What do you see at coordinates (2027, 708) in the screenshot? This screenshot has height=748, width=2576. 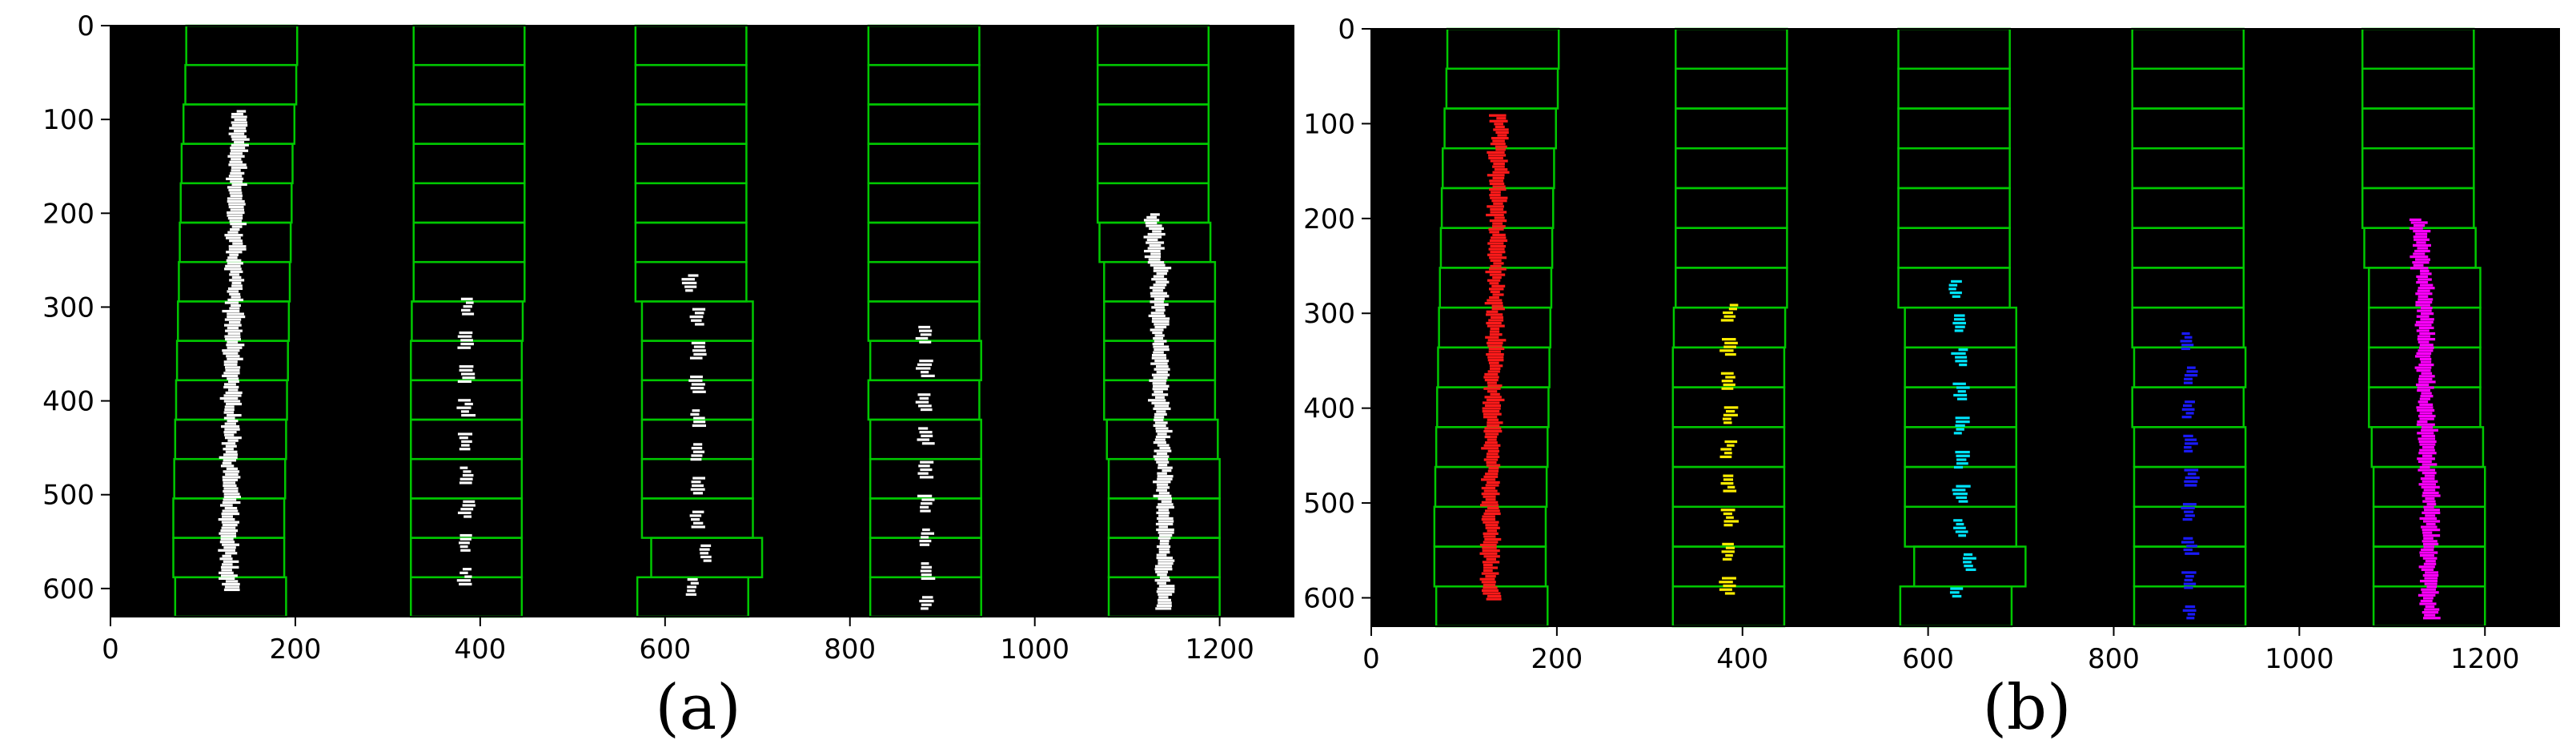 I see `panel-caption: (b)` at bounding box center [2027, 708].